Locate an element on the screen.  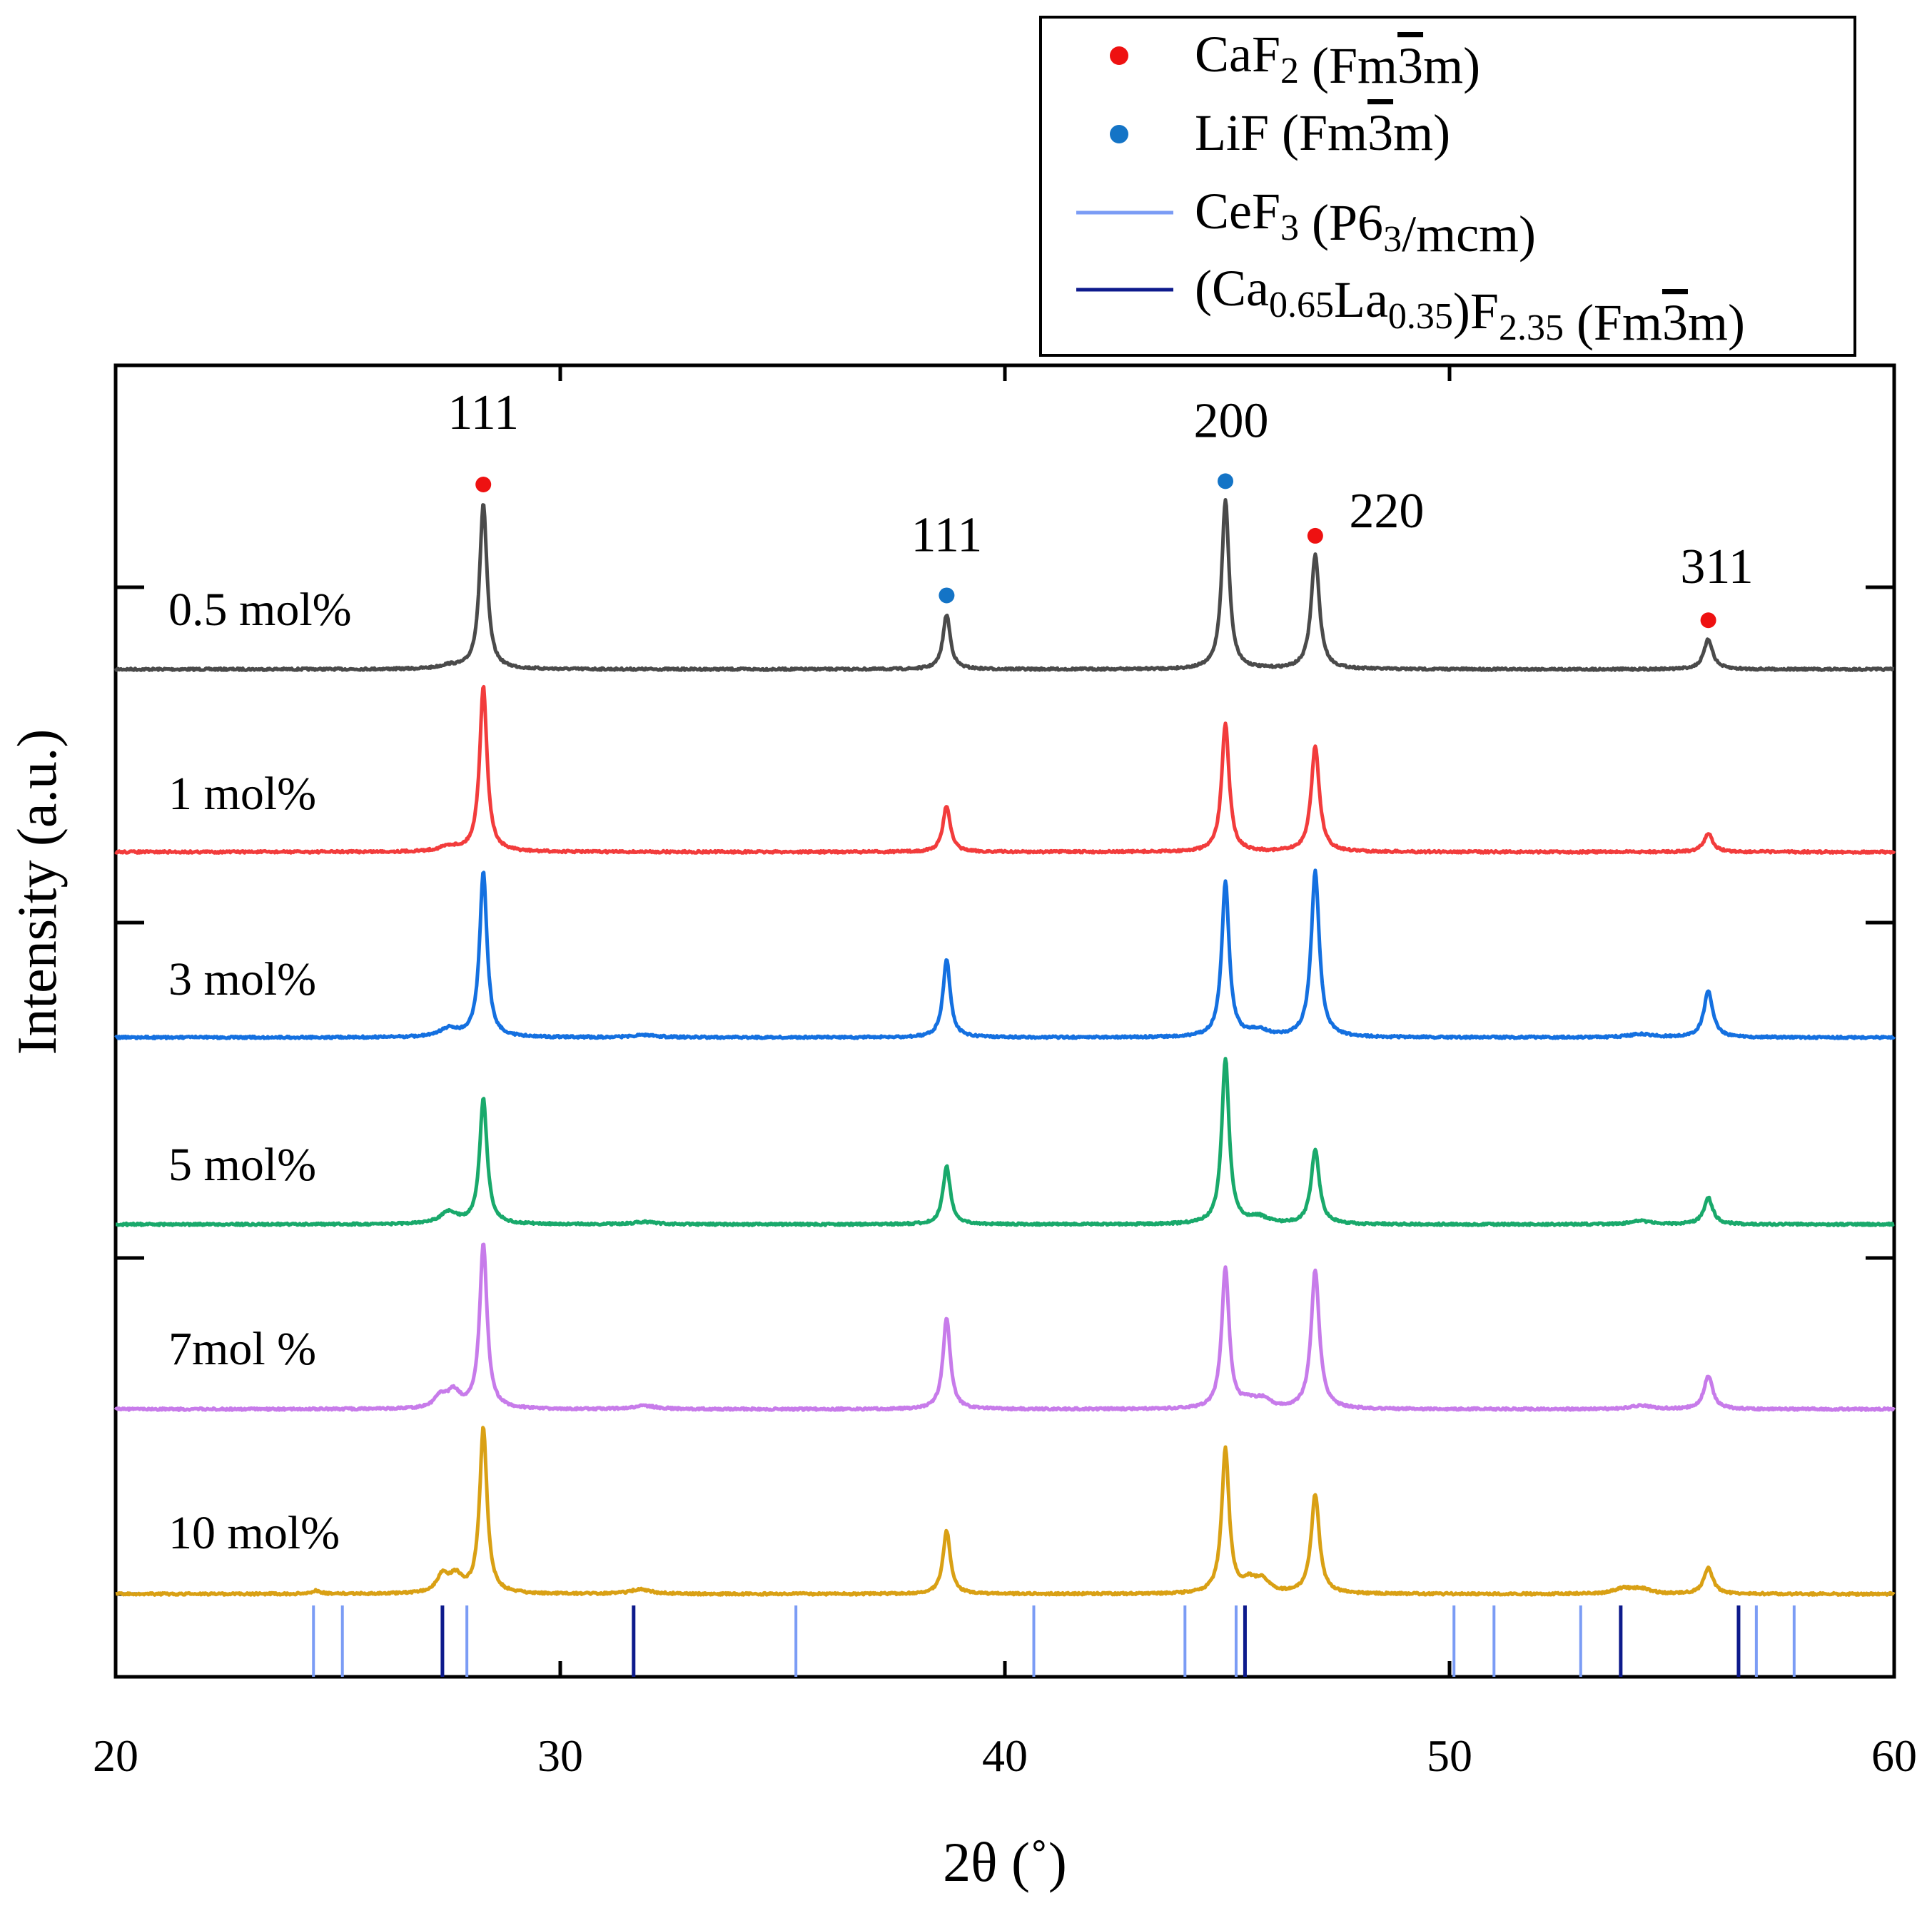
legend-label: CaF2 (Fm3m) is located at coordinates (1337, 60).